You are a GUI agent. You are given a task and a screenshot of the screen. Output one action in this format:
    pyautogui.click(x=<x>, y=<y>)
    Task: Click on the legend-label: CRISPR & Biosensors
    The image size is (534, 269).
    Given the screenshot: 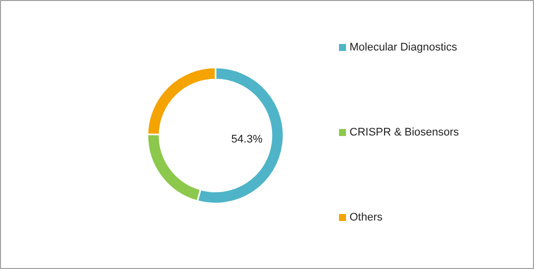 What is the action you would take?
    pyautogui.click(x=405, y=132)
    